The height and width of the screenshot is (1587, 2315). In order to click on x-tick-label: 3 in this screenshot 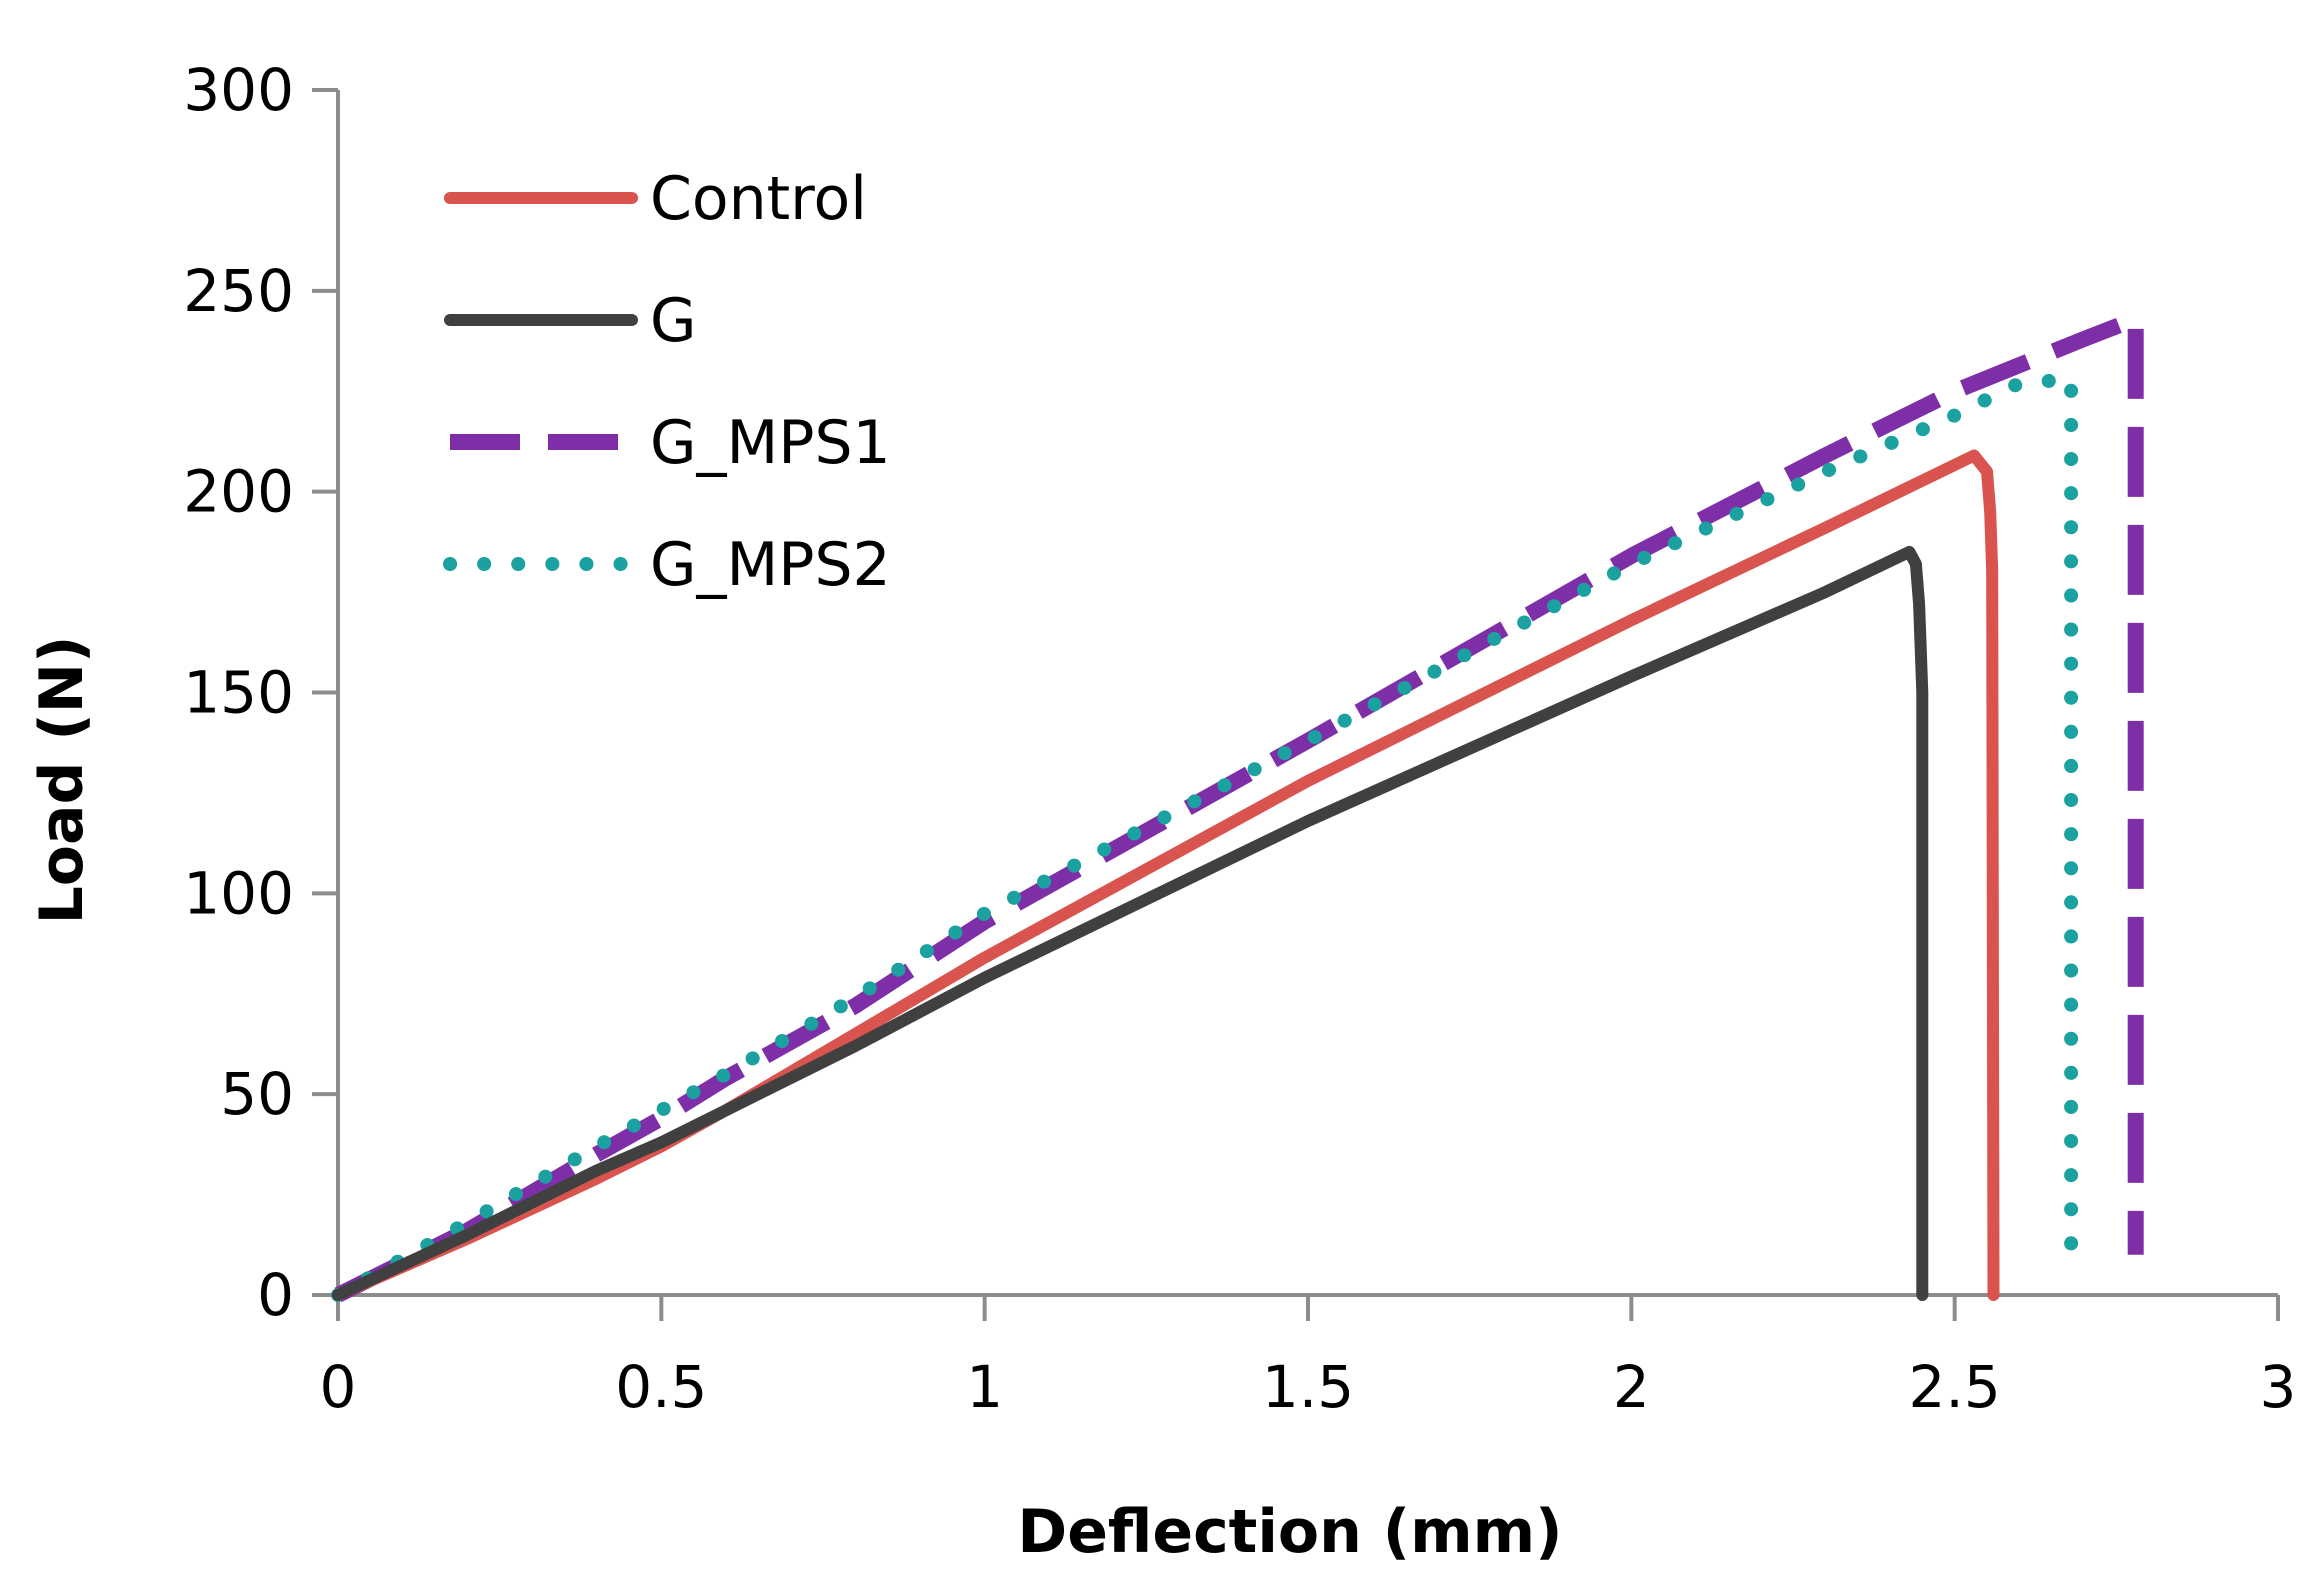, I will do `click(2278, 1387)`.